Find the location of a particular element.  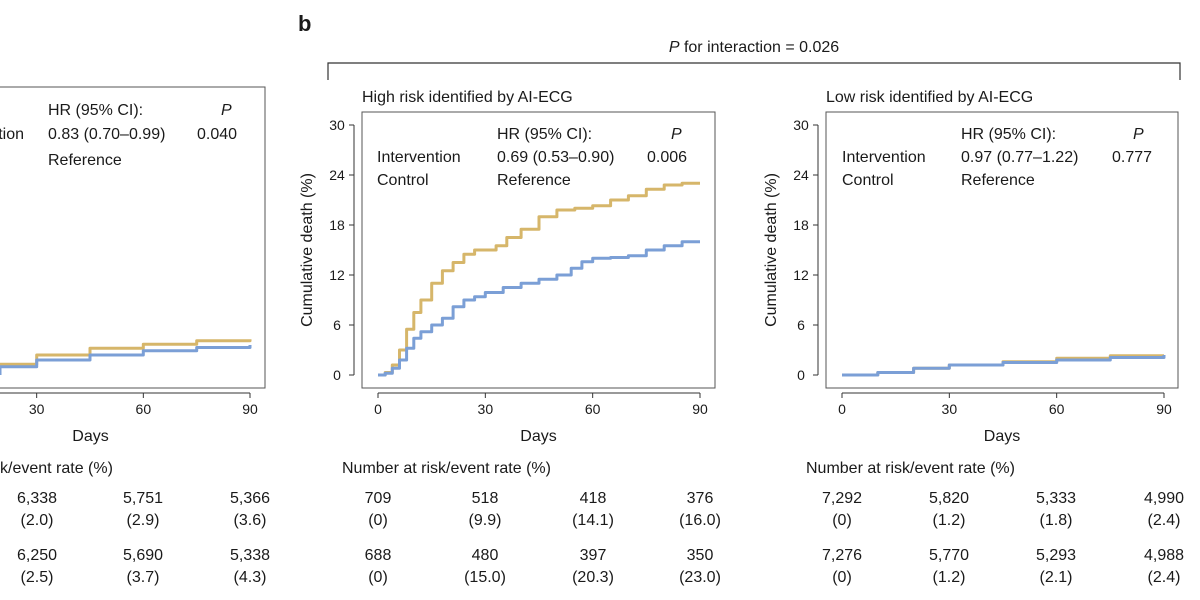

p-value: 0.006 is located at coordinates (667, 157).